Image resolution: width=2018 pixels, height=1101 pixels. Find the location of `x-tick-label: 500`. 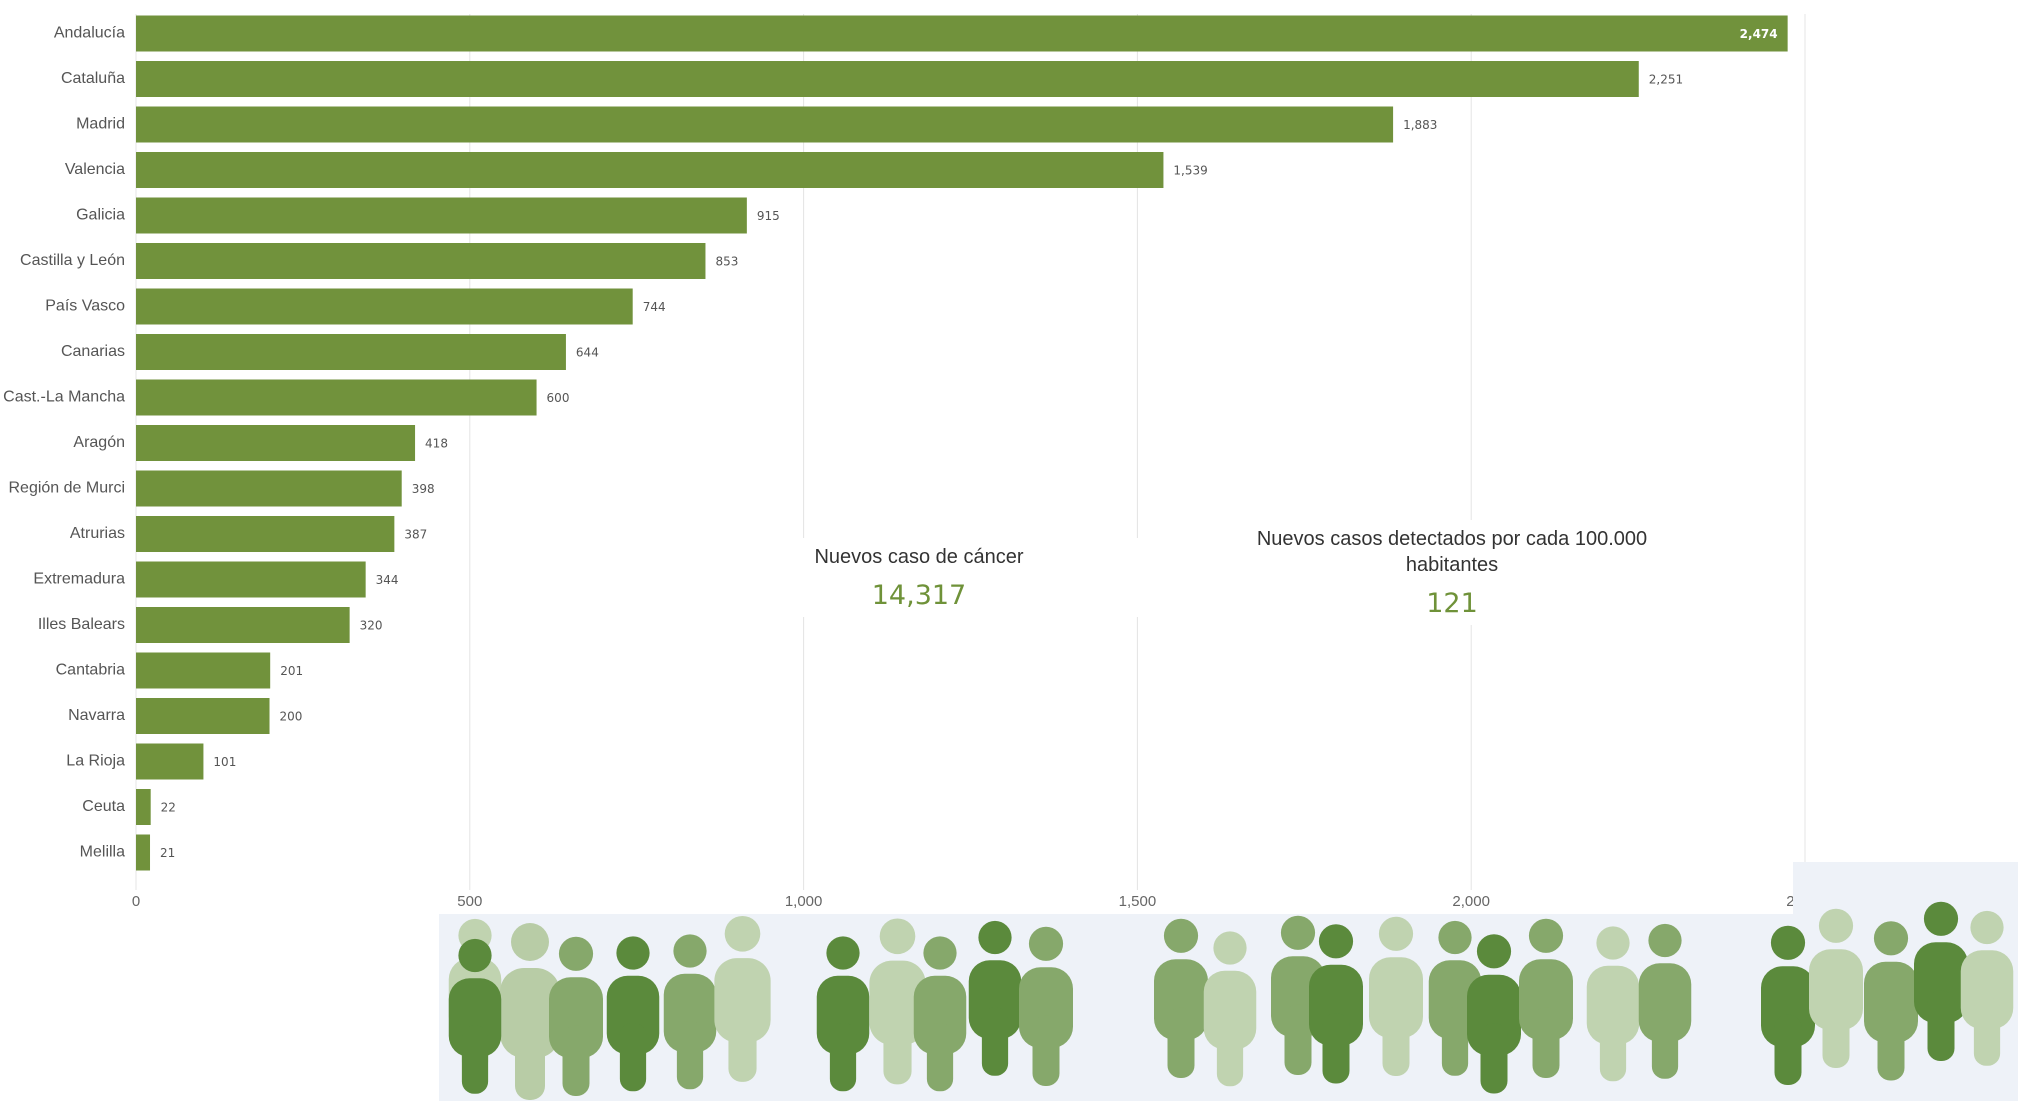

x-tick-label: 500 is located at coordinates (469, 901).